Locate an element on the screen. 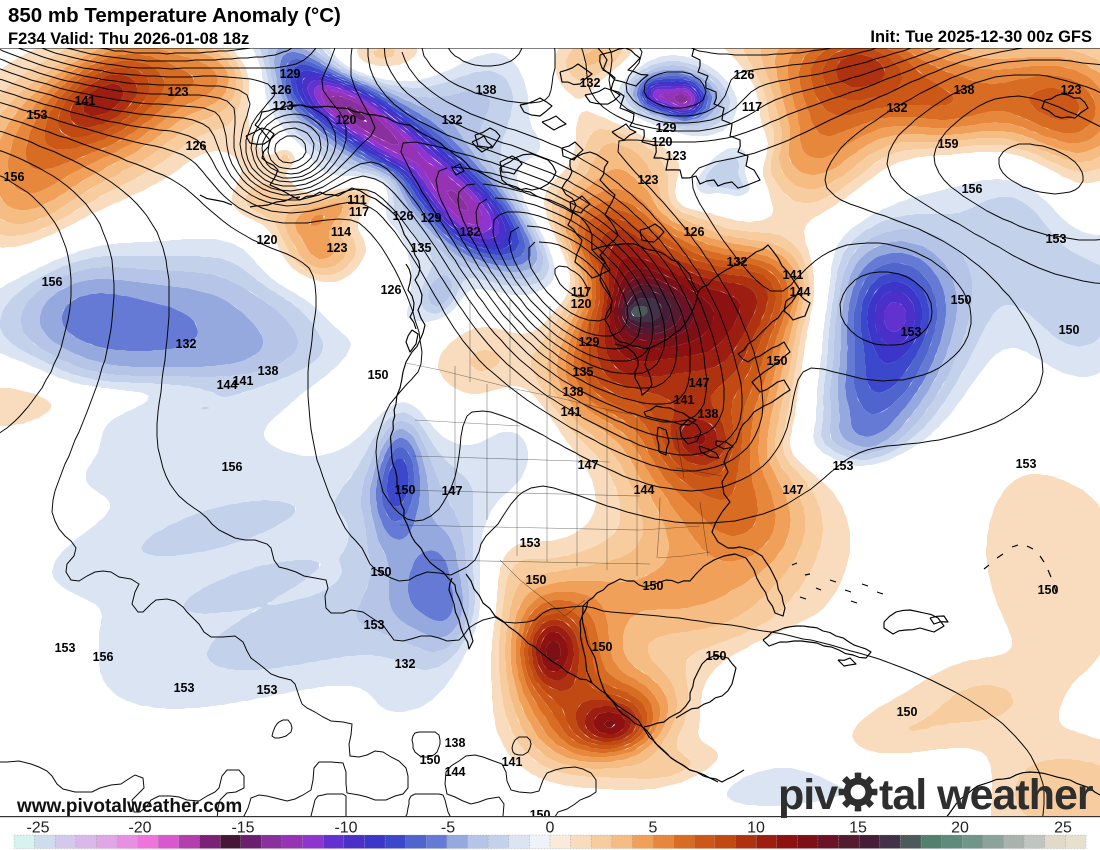 This screenshot has width=1100, height=850. svg-text: 0 is located at coordinates (550, 828).